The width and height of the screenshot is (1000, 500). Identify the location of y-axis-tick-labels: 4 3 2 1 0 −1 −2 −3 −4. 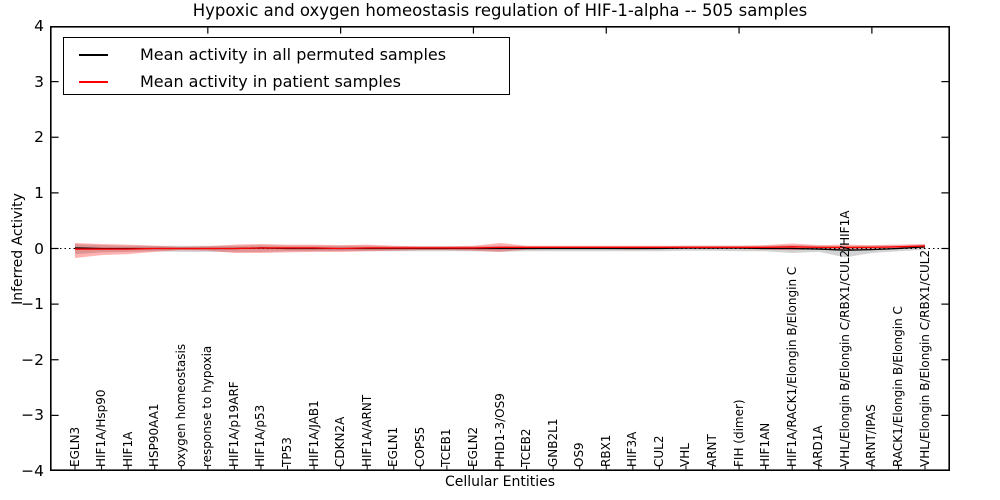
(22, 248).